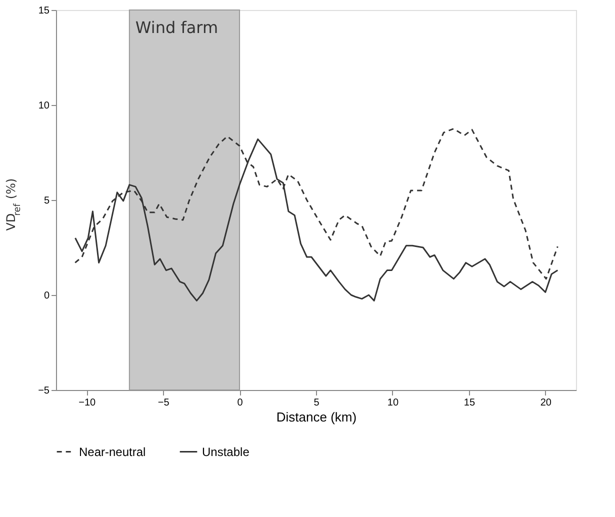  What do you see at coordinates (470, 403) in the screenshot?
I see `x-tick-label: 15` at bounding box center [470, 403].